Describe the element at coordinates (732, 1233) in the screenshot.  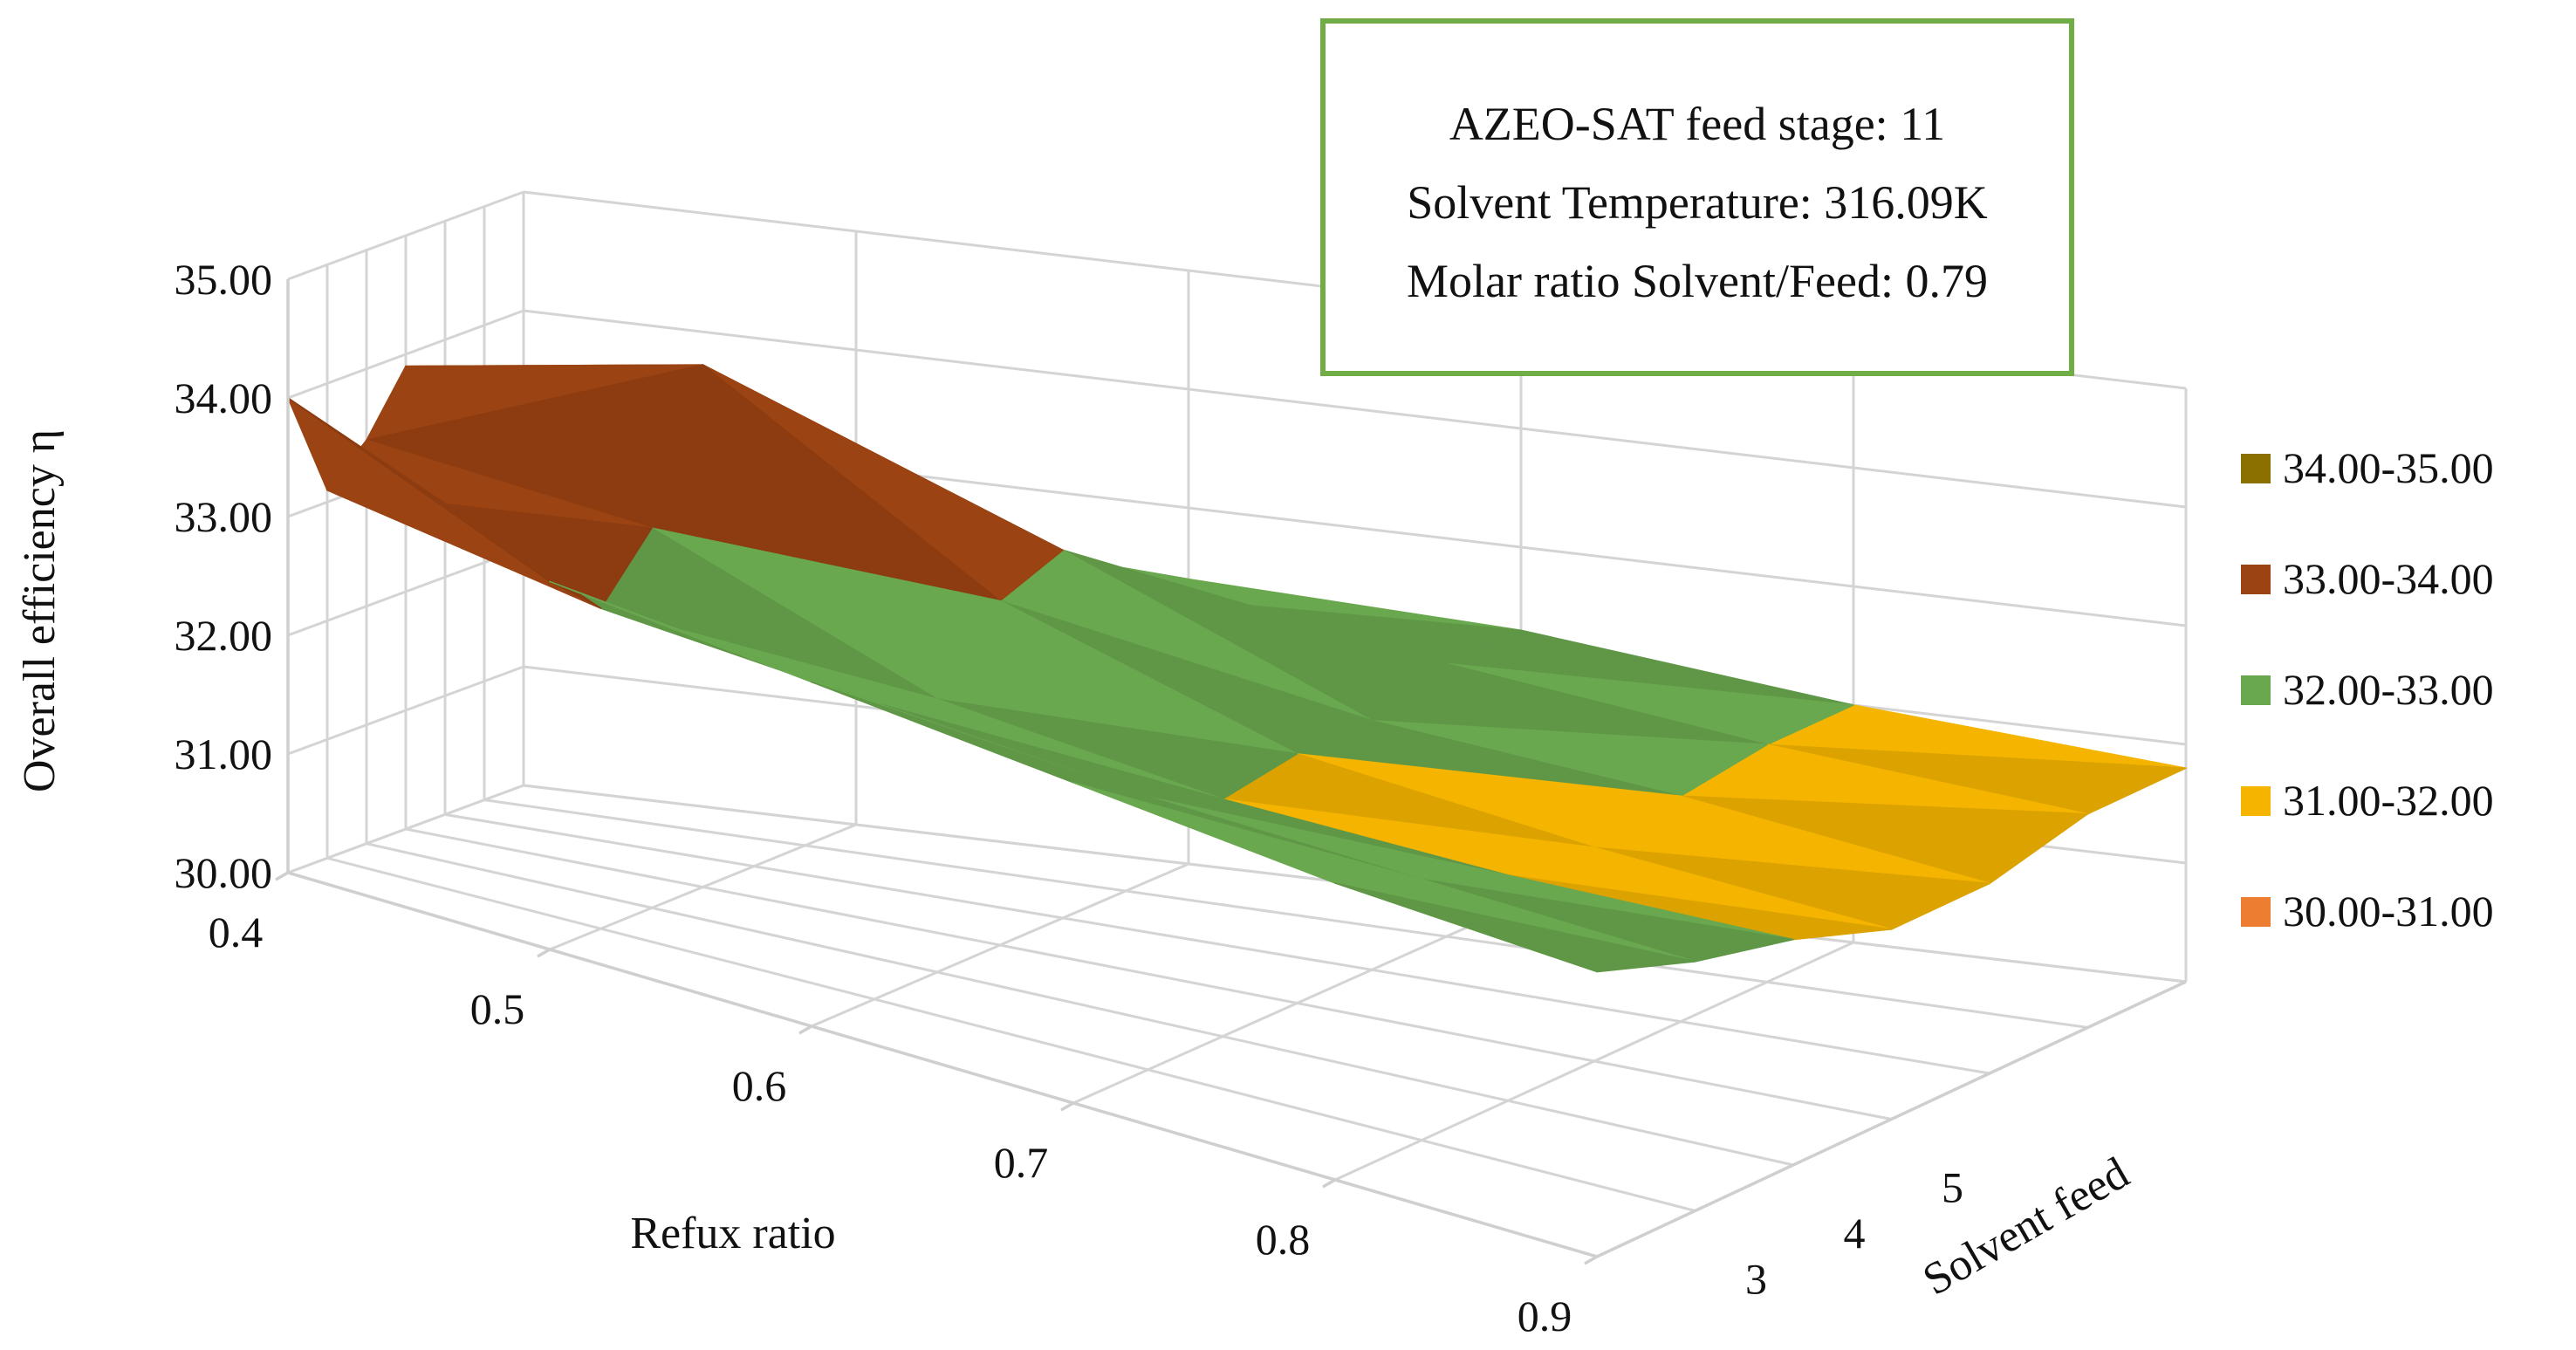
I see `x-axis-title: Refux ratio` at that location.